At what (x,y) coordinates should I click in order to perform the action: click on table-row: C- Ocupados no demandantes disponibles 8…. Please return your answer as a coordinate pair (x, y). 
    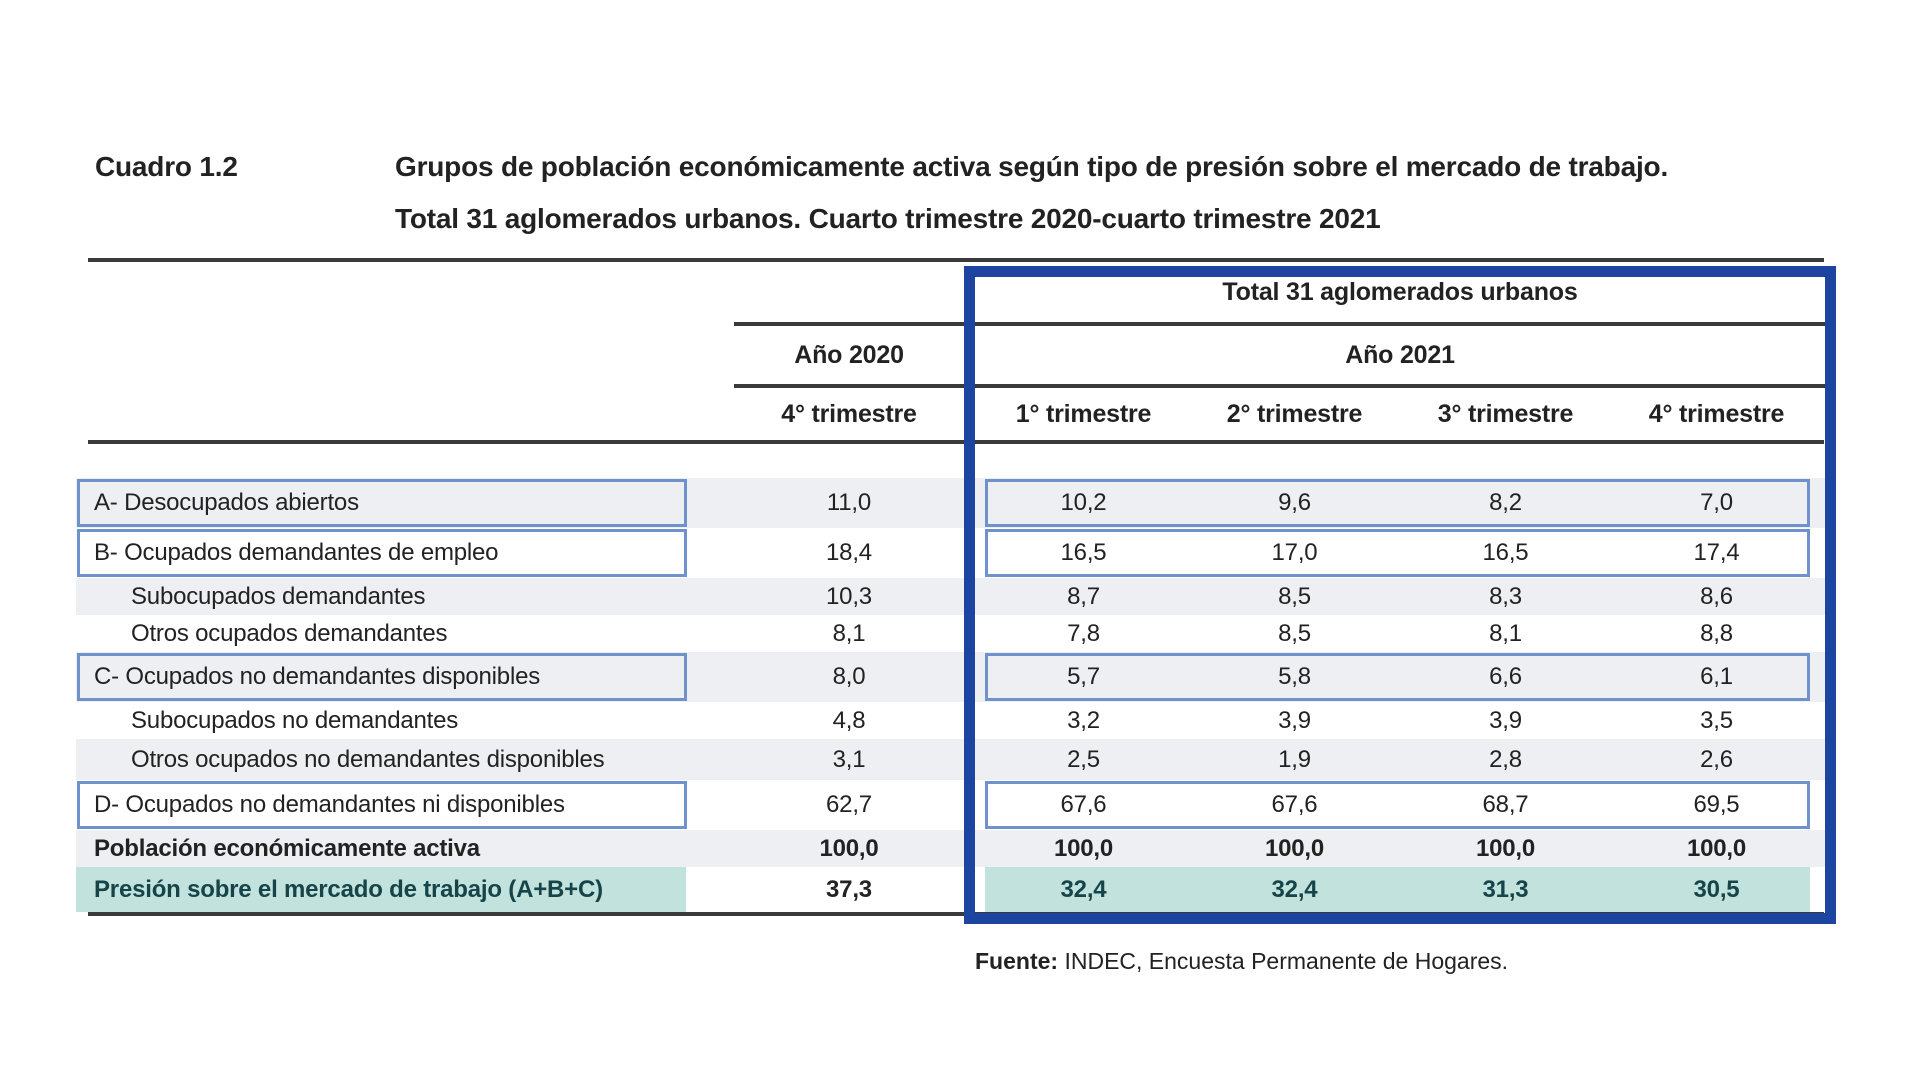
    Looking at the image, I should click on (956, 677).